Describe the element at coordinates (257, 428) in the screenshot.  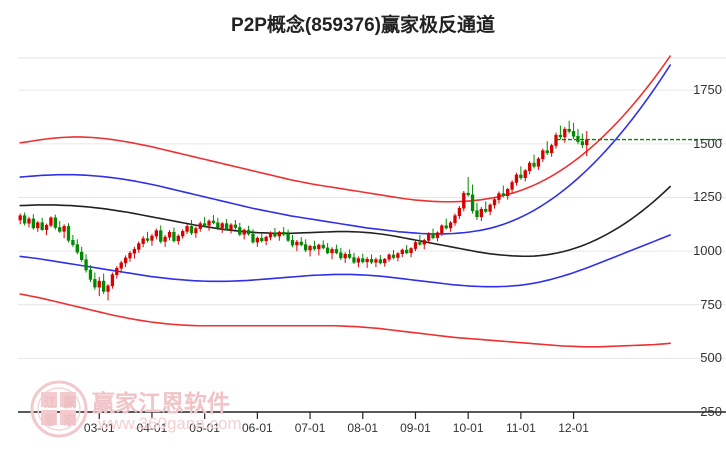
I see `x-axis-tick-label: 06-01` at that location.